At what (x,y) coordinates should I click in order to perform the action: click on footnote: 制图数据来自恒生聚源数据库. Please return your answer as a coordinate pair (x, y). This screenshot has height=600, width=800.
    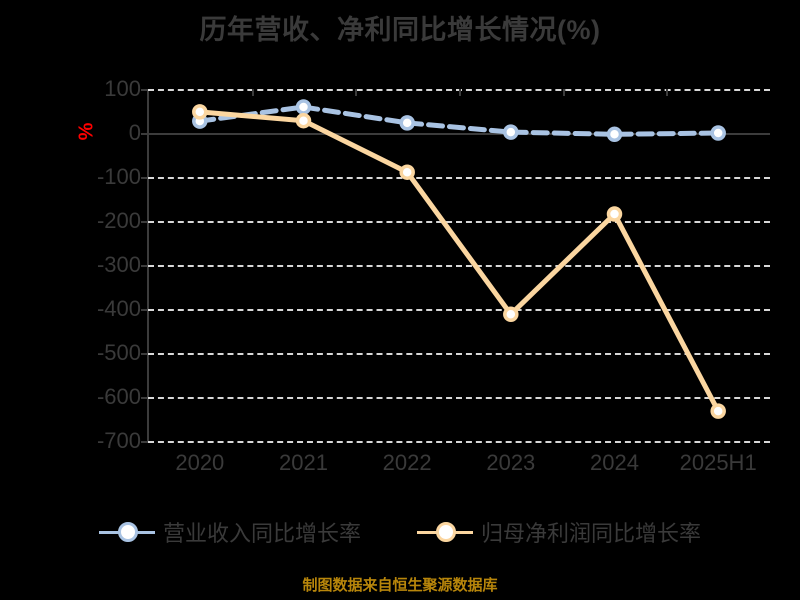
    Looking at the image, I should click on (400, 585).